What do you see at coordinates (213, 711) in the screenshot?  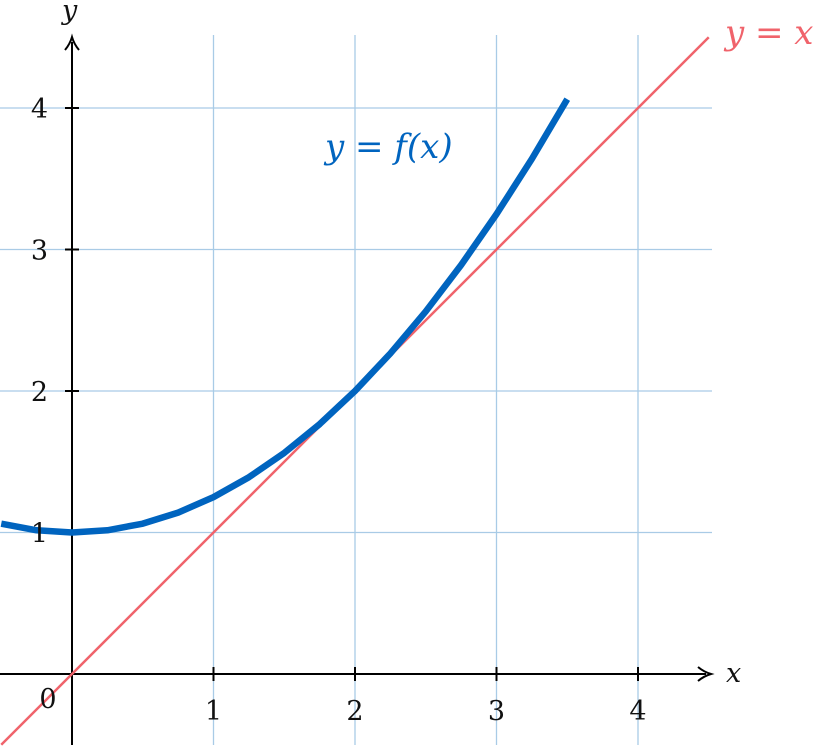 I see `x-tick-label-1: 1` at bounding box center [213, 711].